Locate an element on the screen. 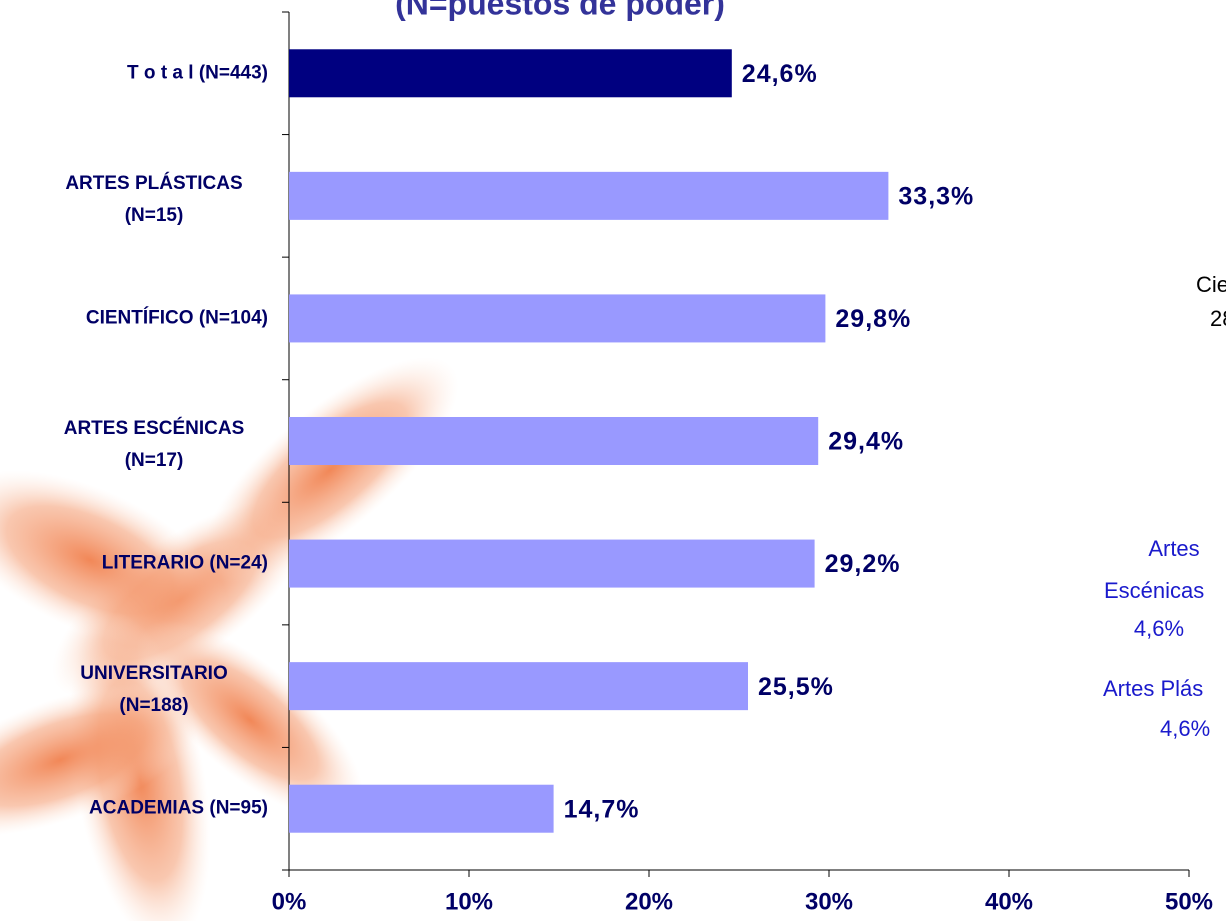  x-tick-label: 50% is located at coordinates (1189, 901).